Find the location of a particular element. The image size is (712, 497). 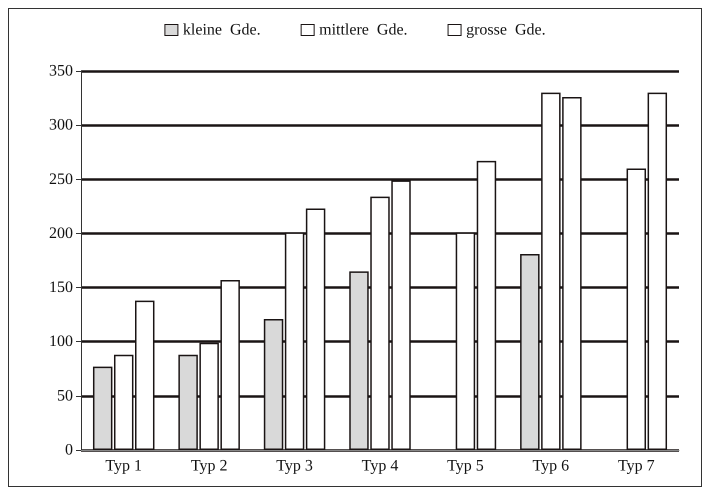

legend-label: kleine Gde. is located at coordinates (221, 30).